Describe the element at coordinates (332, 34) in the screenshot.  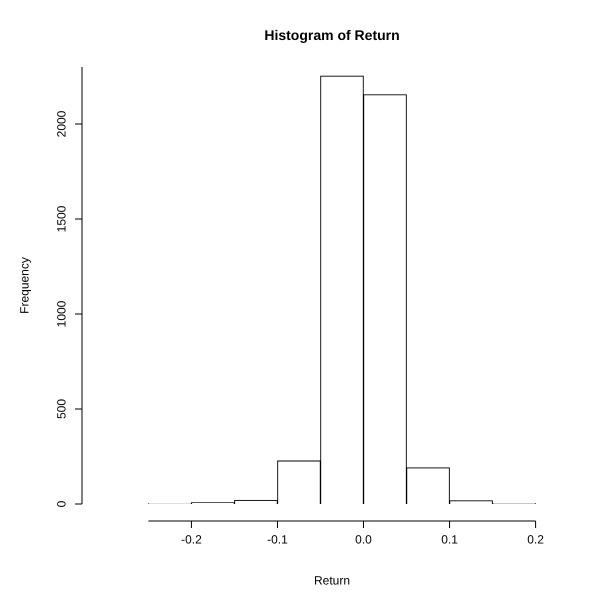
I see `chart-title: Histogram of Return` at that location.